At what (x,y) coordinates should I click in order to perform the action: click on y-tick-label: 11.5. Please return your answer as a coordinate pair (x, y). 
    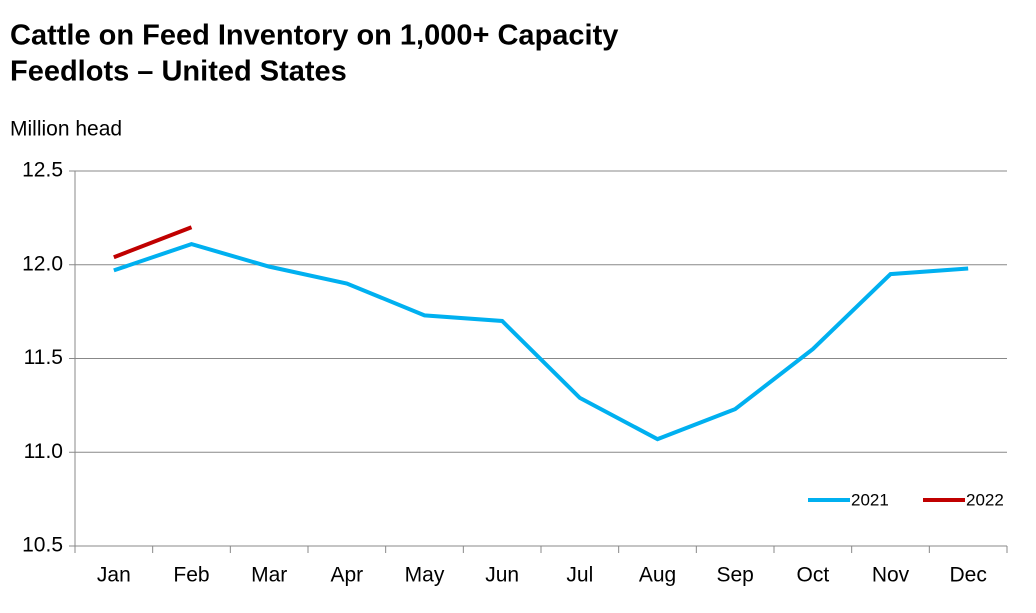
    Looking at the image, I should click on (43, 357).